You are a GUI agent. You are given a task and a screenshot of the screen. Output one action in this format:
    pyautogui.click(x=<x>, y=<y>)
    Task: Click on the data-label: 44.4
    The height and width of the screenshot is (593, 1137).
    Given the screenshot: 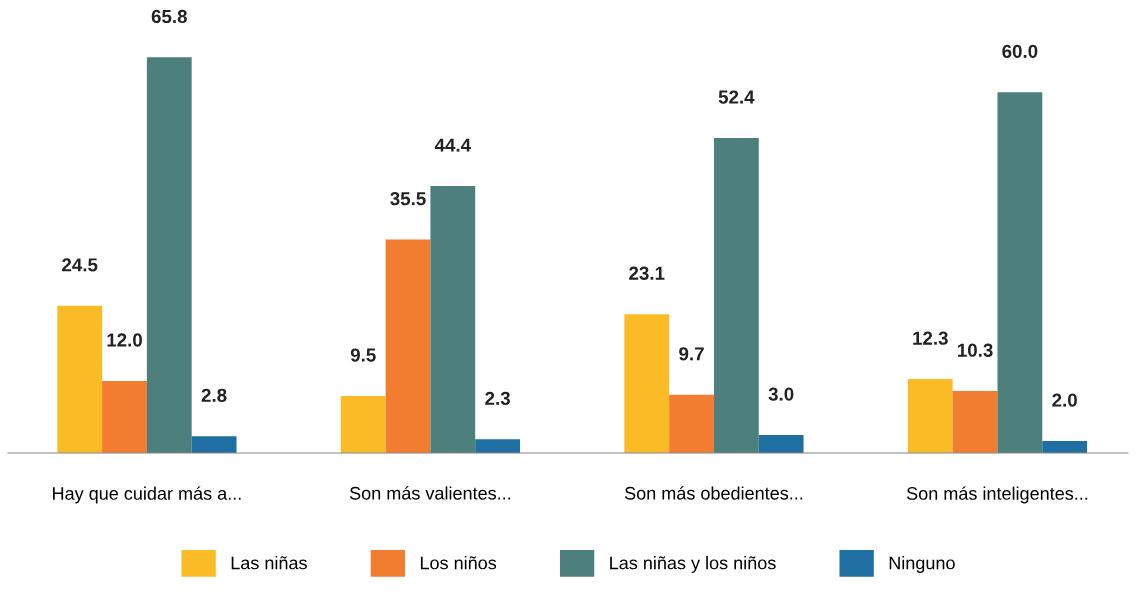 What is the action you would take?
    pyautogui.click(x=452, y=145)
    